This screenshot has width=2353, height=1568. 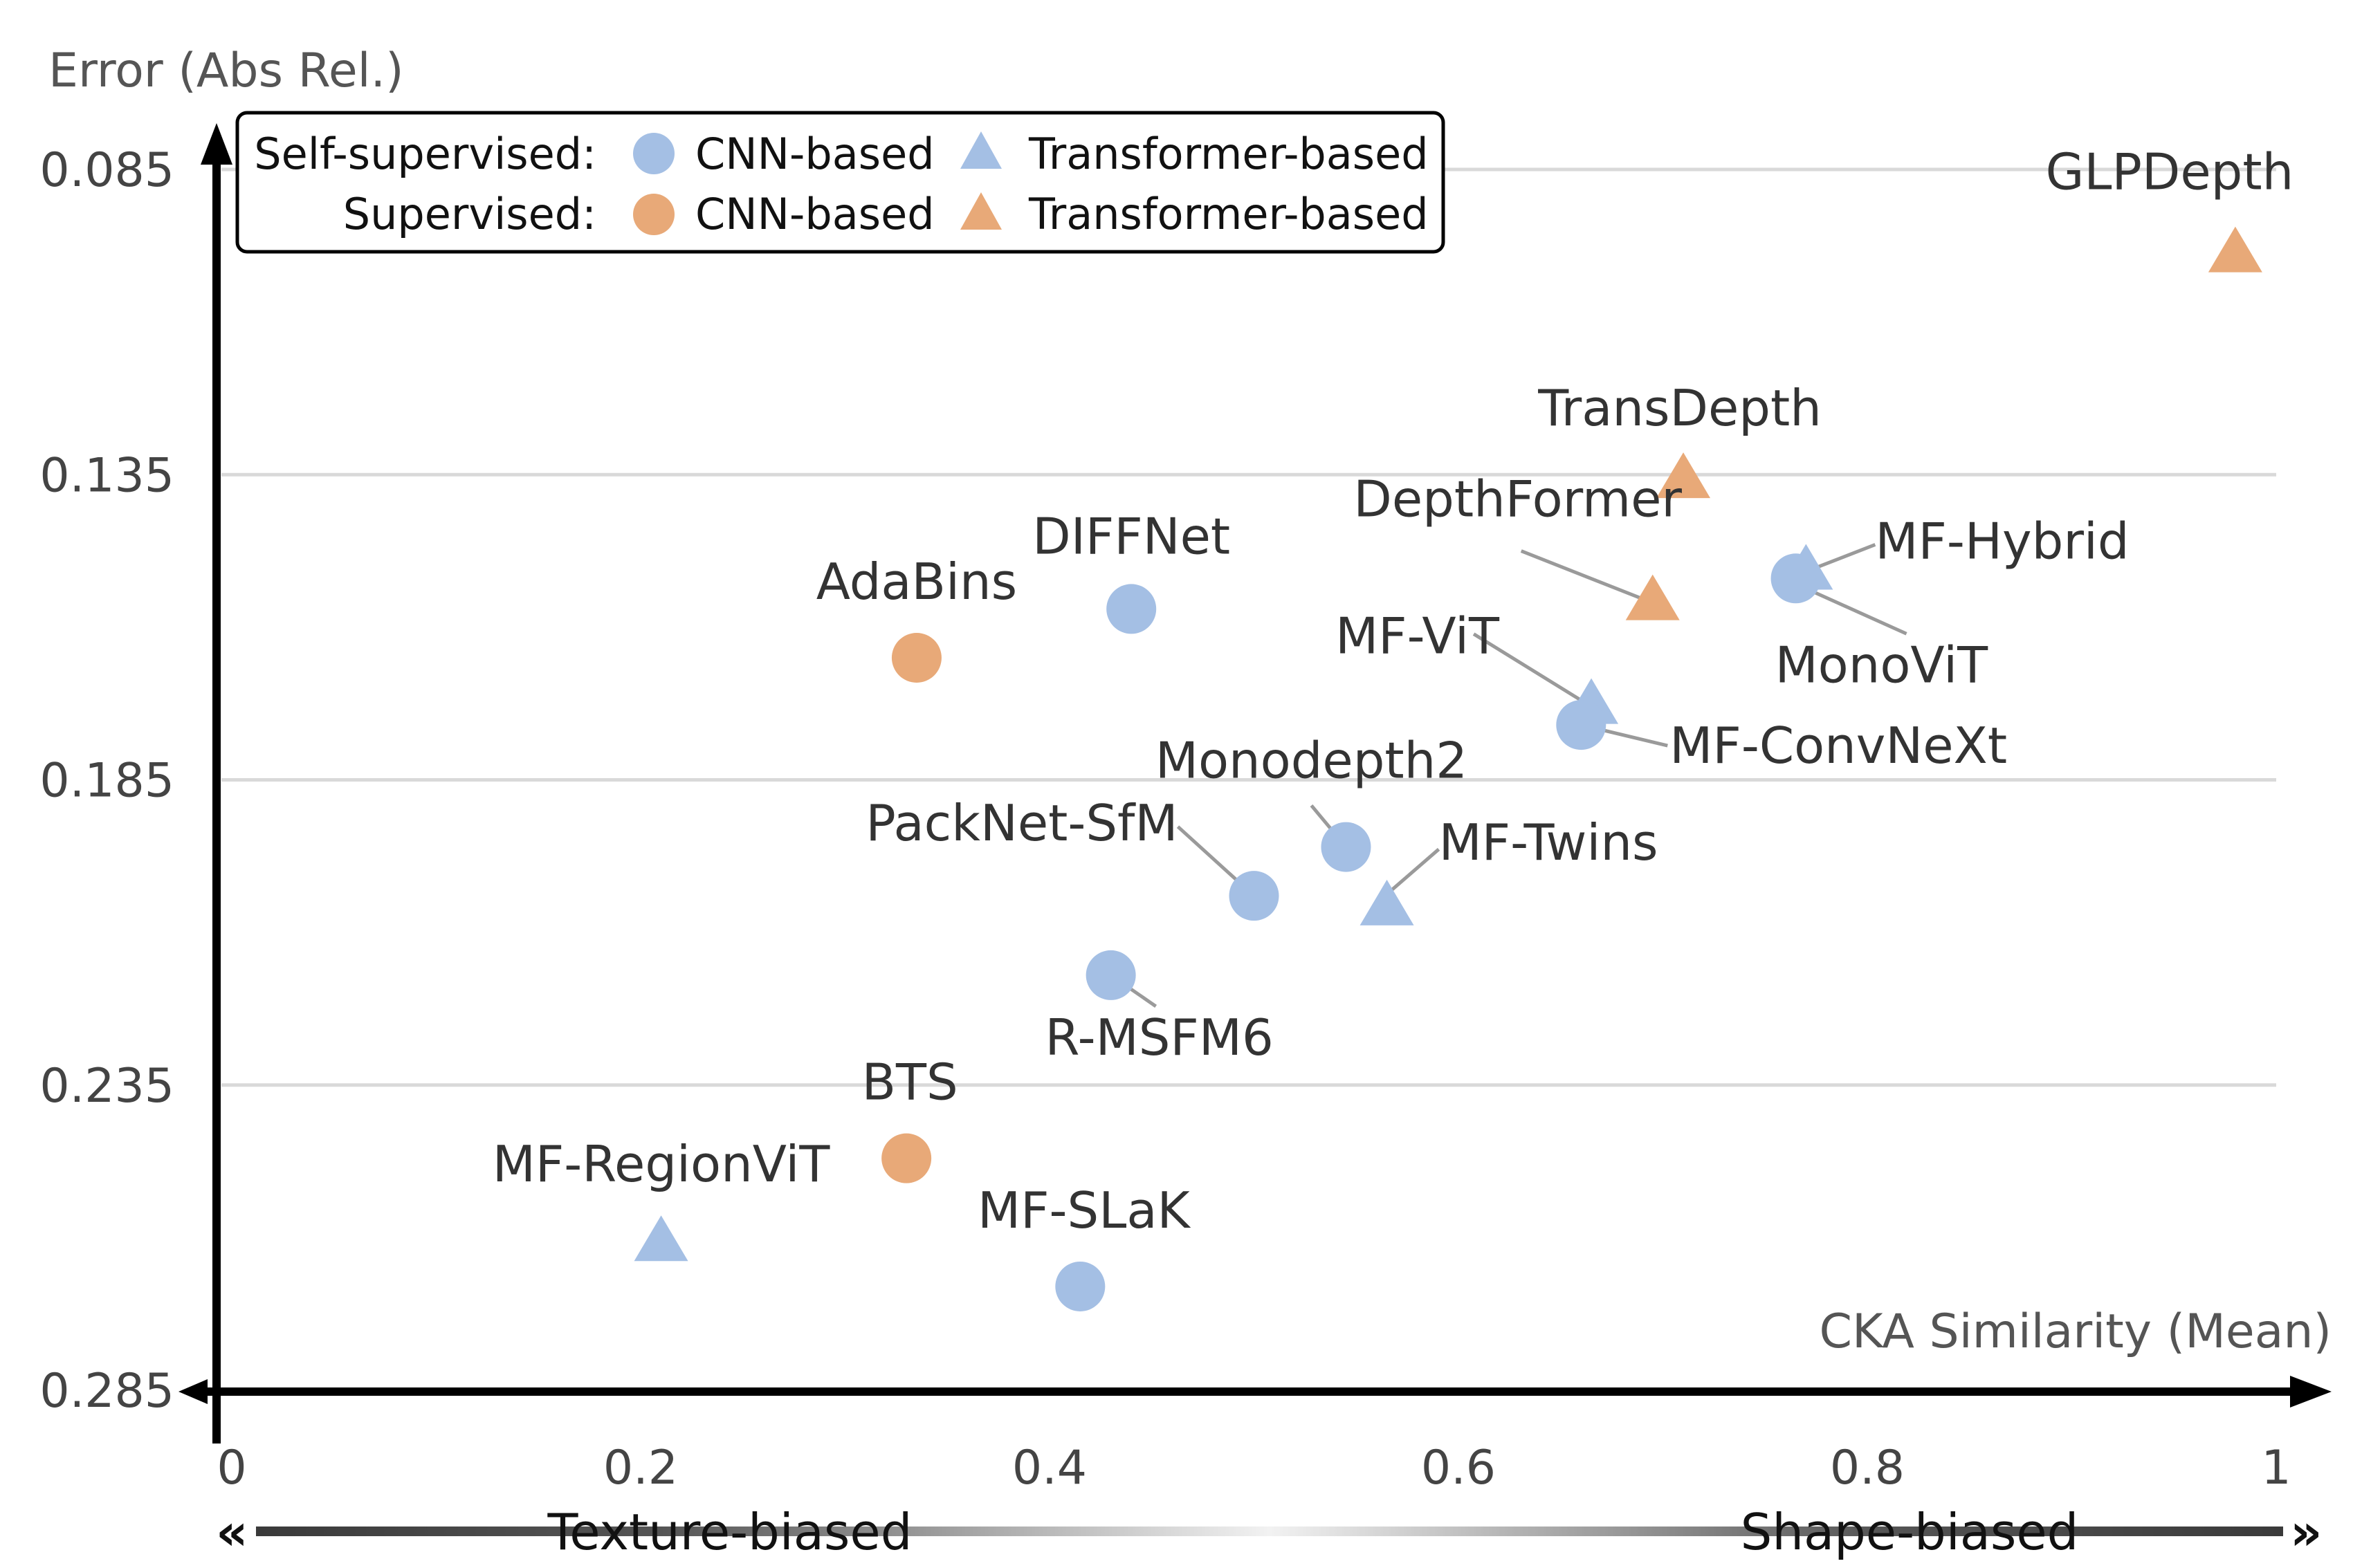 I want to click on glpdepth-triangle-marker, so click(x=2235, y=249).